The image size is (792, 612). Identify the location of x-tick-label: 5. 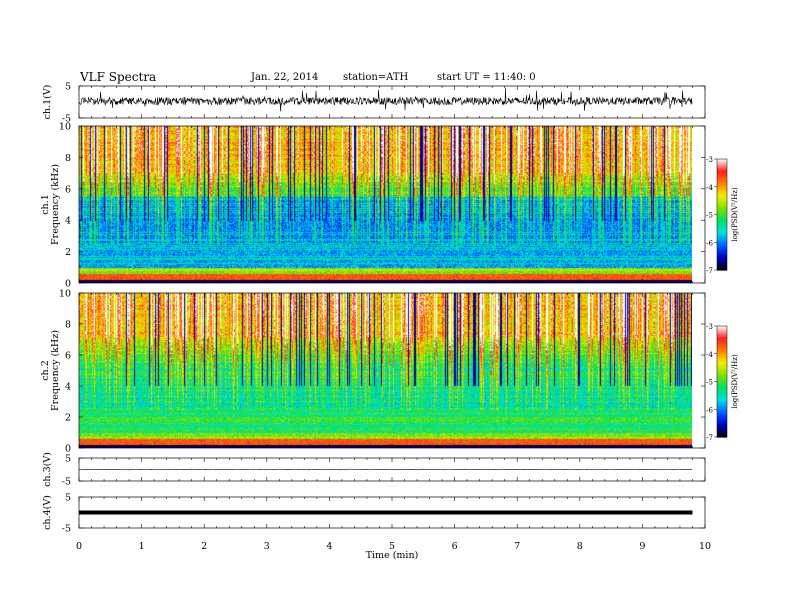
(392, 546).